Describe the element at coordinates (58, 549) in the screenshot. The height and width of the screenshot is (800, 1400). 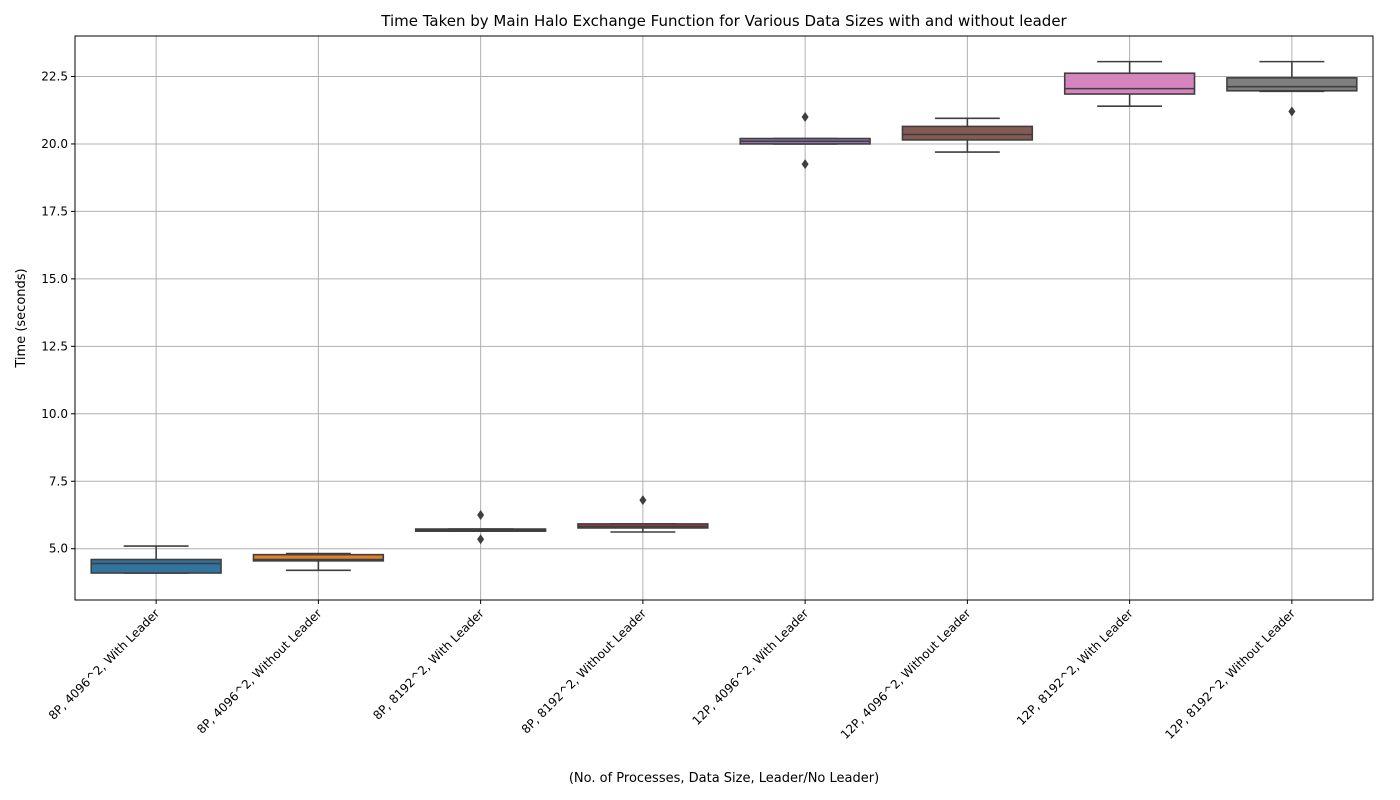
I see `y-tick-label: 5.0` at that location.